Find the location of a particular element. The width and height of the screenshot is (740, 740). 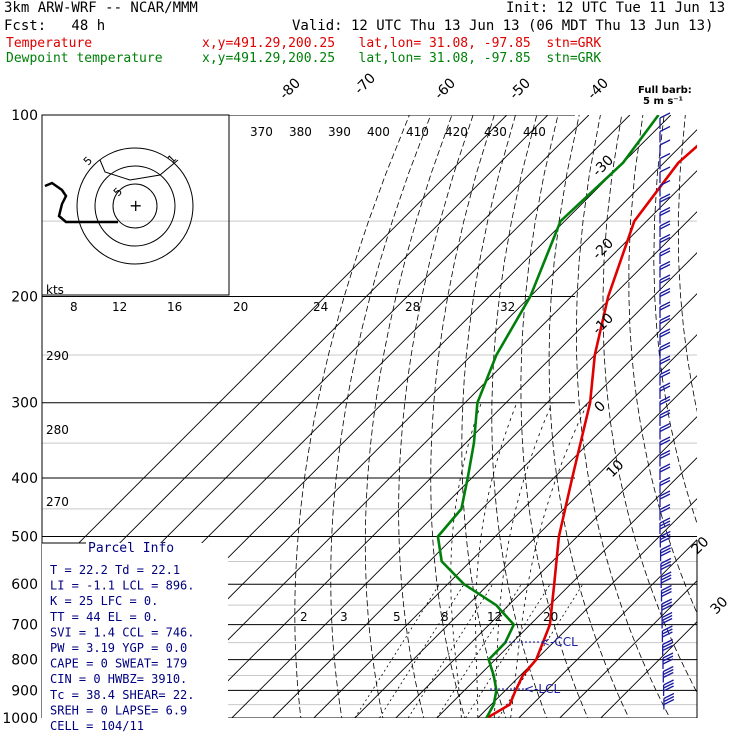

hodograph-box is located at coordinates (135, 205).